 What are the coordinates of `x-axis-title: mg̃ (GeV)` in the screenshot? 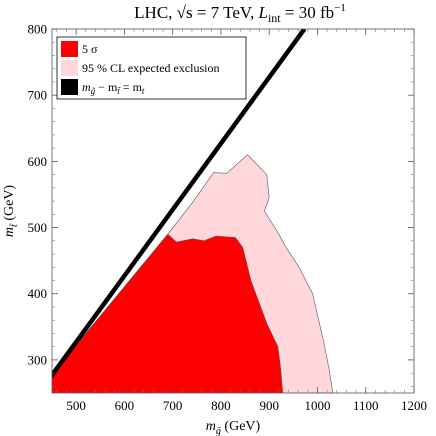 It's located at (233, 427).